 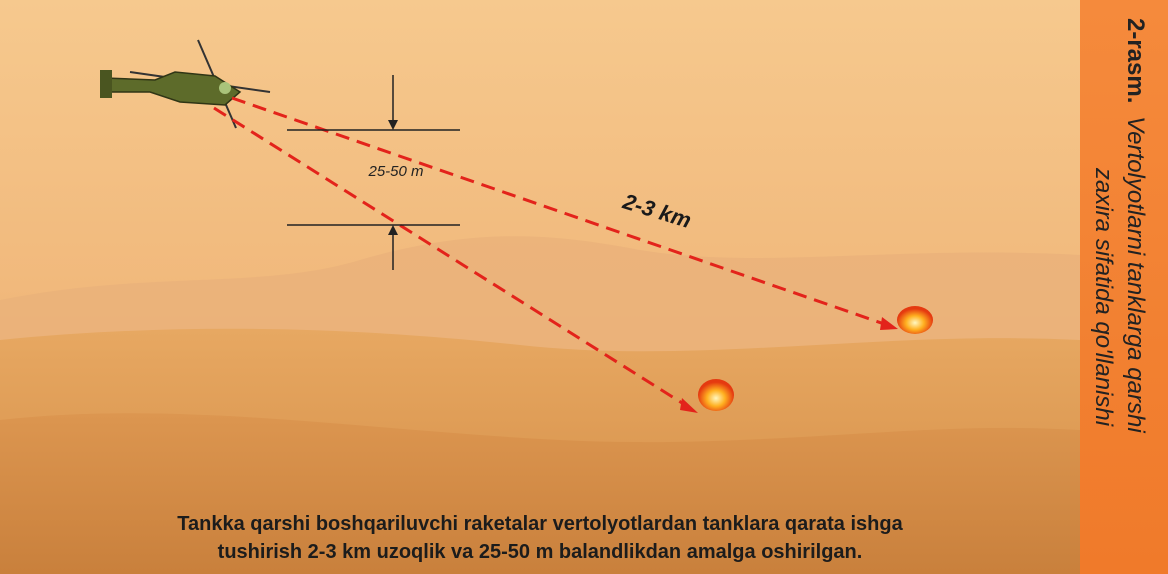 I want to click on height-label: 25-50 m, so click(x=395, y=171).